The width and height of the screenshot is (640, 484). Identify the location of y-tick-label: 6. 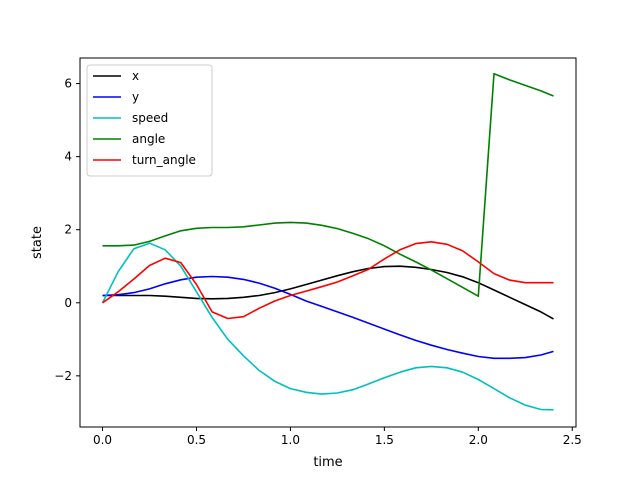
(68, 84).